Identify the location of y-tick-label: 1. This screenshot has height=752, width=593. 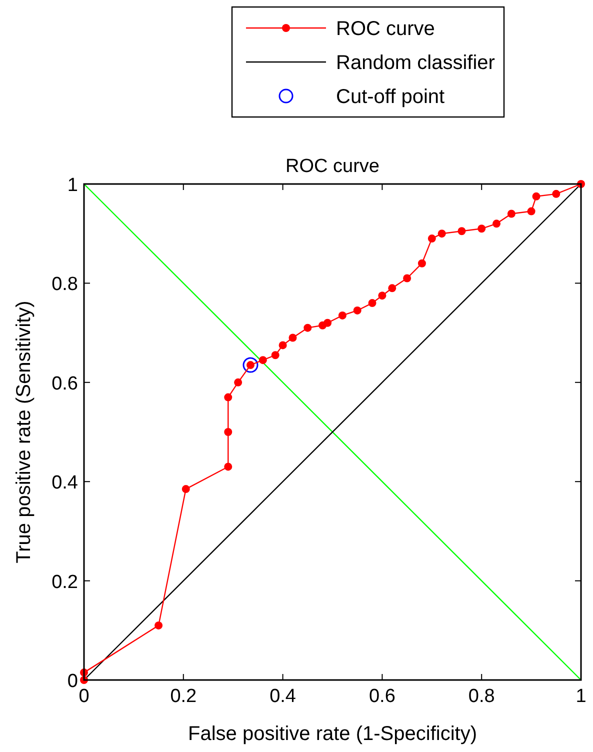
(72, 185).